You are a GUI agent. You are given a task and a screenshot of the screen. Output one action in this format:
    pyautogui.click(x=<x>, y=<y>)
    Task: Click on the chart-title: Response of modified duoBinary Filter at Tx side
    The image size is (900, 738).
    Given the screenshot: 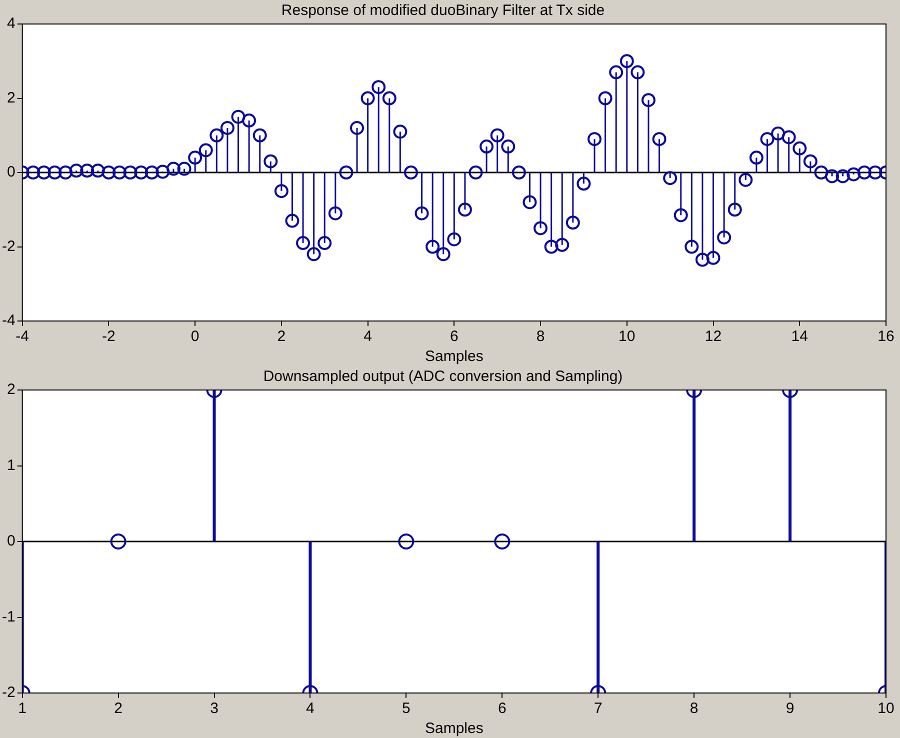 What is the action you would take?
    pyautogui.click(x=443, y=11)
    